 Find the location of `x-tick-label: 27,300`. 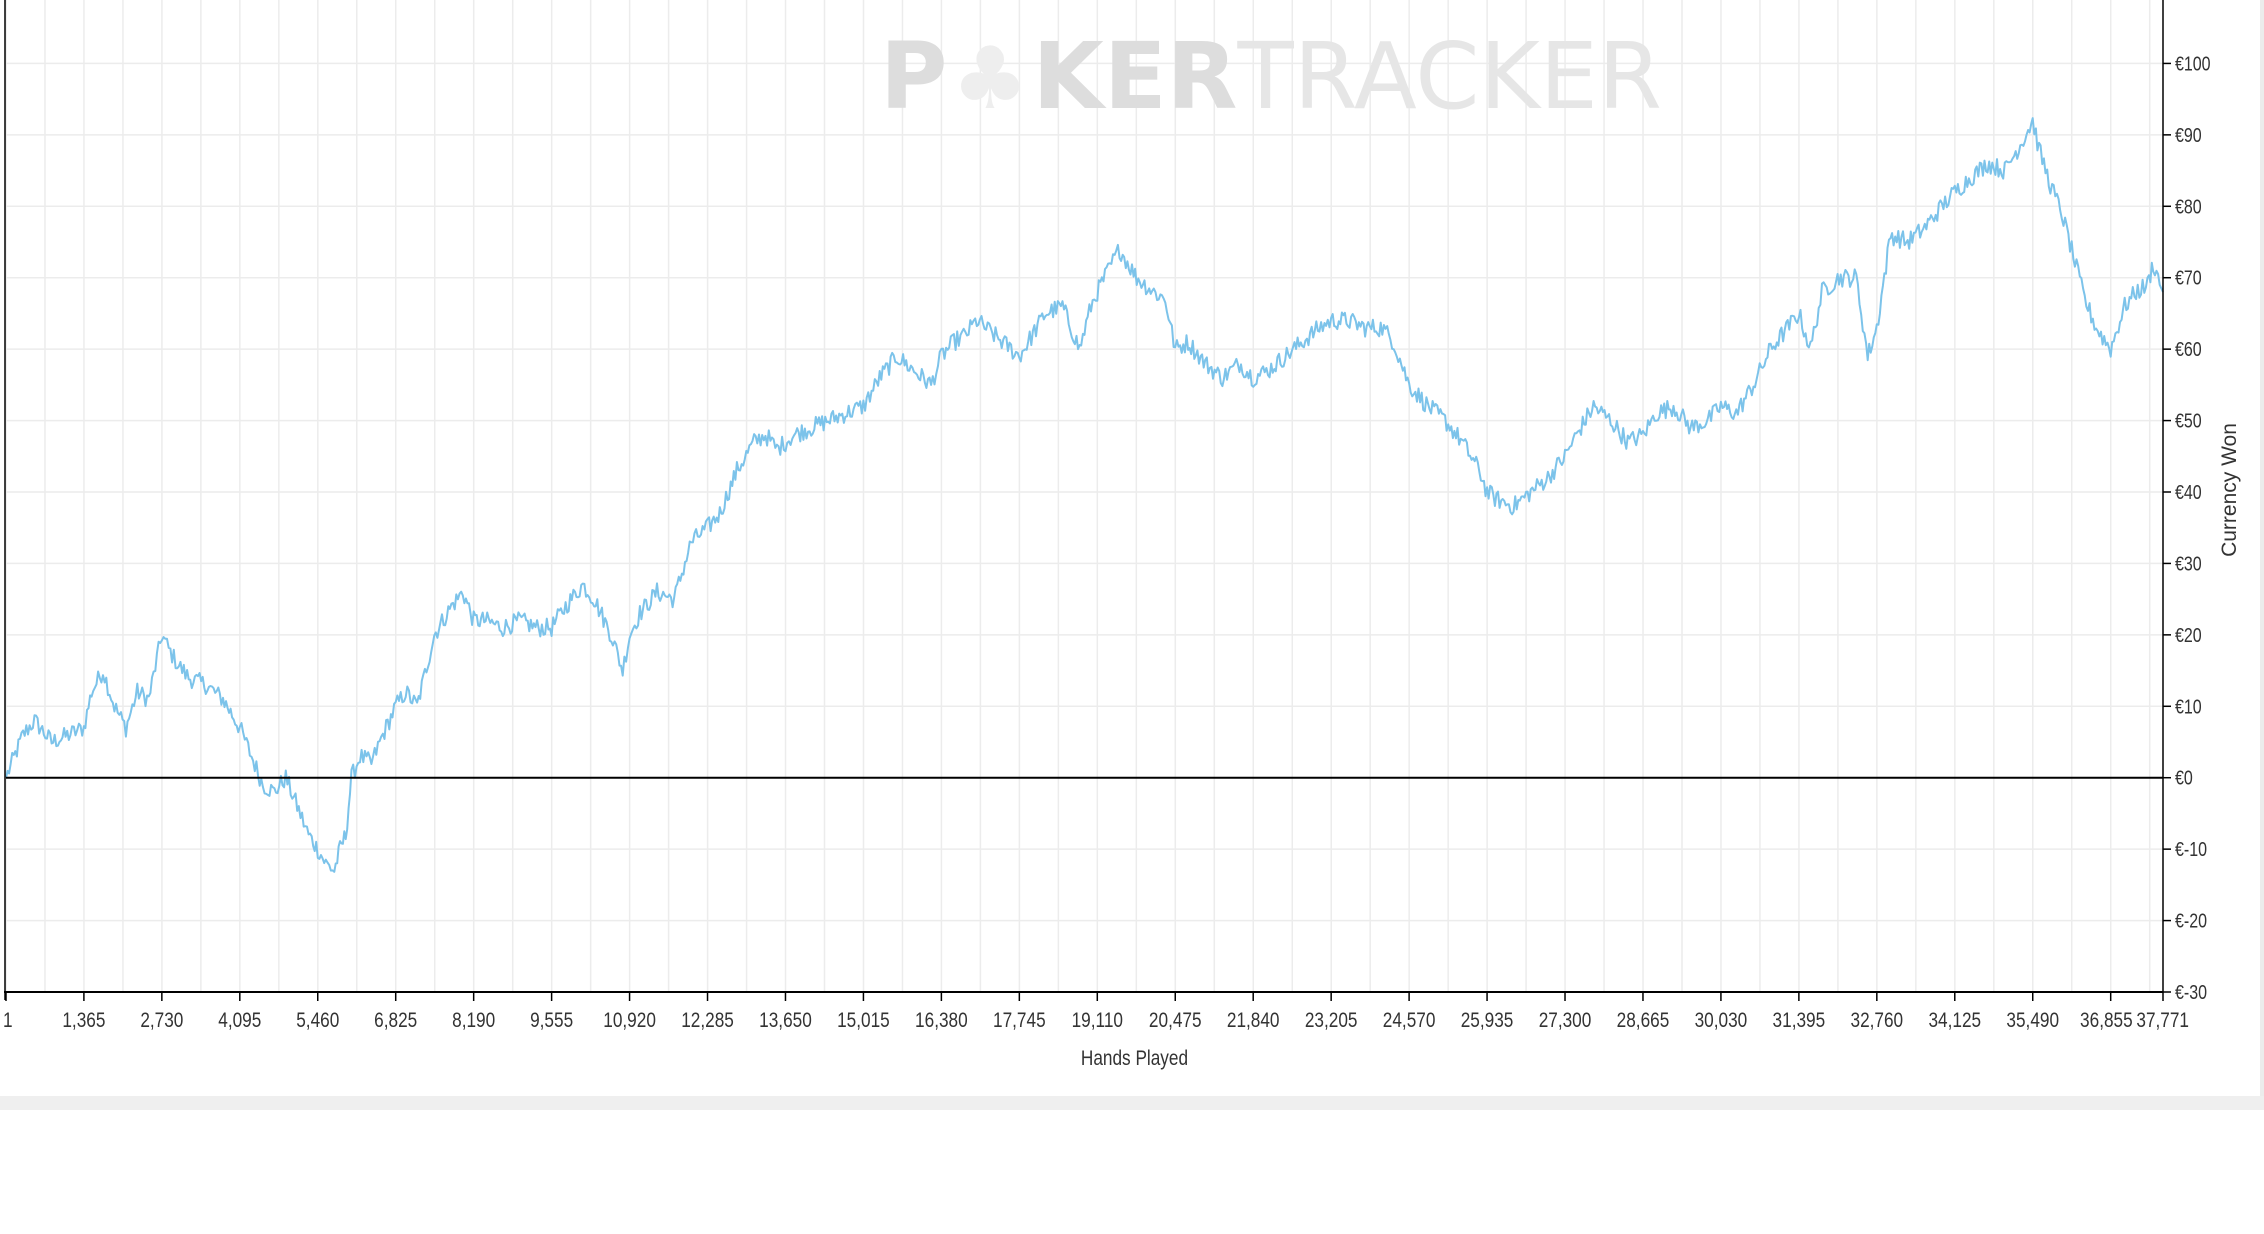

x-tick-label: 27,300 is located at coordinates (1565, 1021).